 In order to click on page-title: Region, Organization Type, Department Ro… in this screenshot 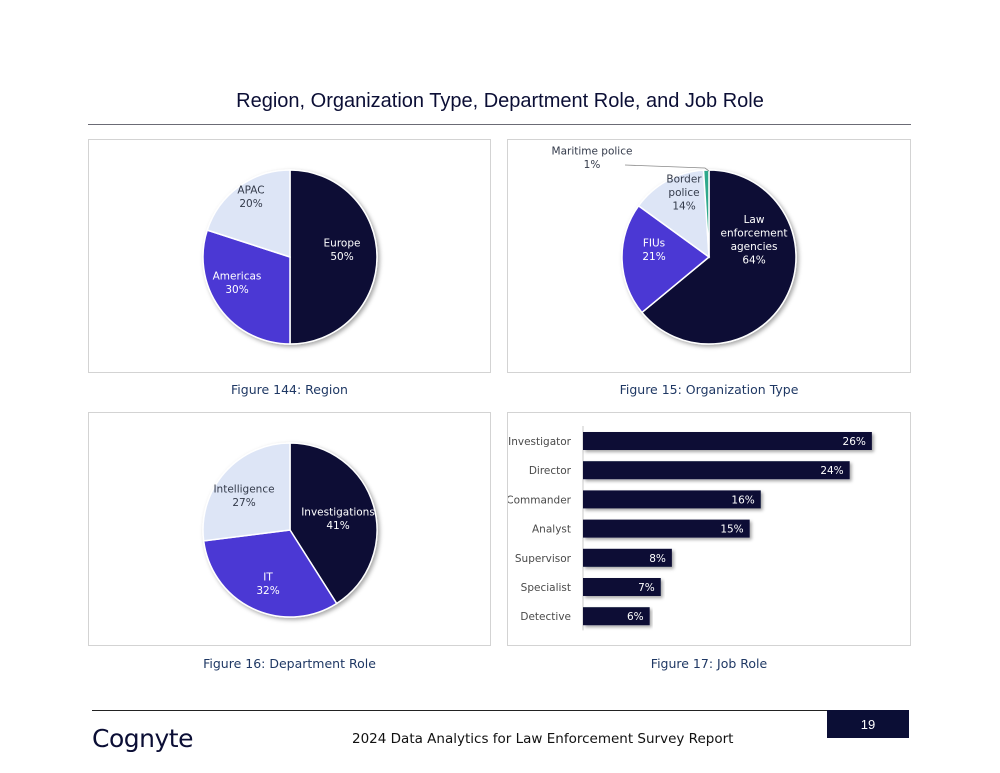, I will do `click(500, 101)`.